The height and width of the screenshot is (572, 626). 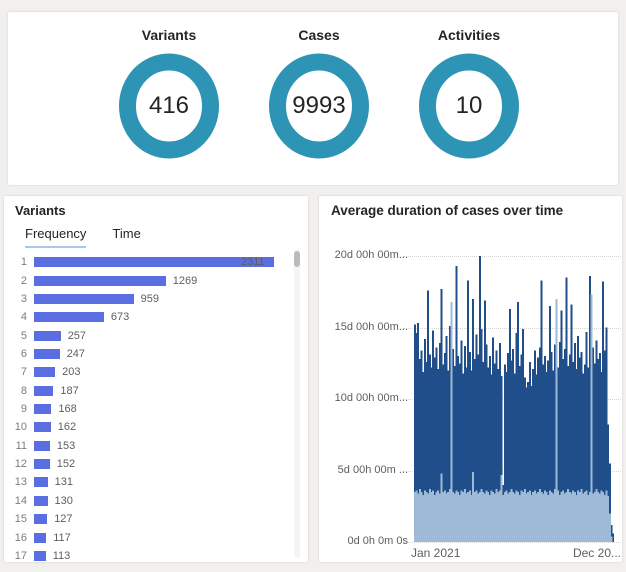 I want to click on scrollbar-thumb, so click(x=297, y=259).